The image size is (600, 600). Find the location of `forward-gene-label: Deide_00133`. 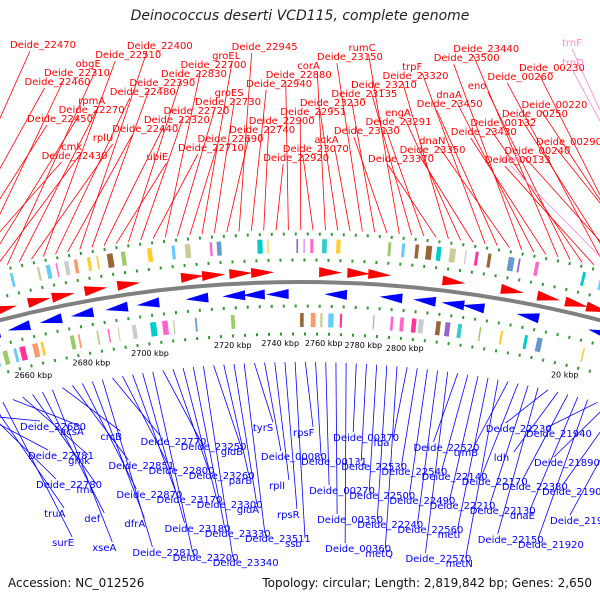

forward-gene-label: Deide_00133 is located at coordinates (518, 160).